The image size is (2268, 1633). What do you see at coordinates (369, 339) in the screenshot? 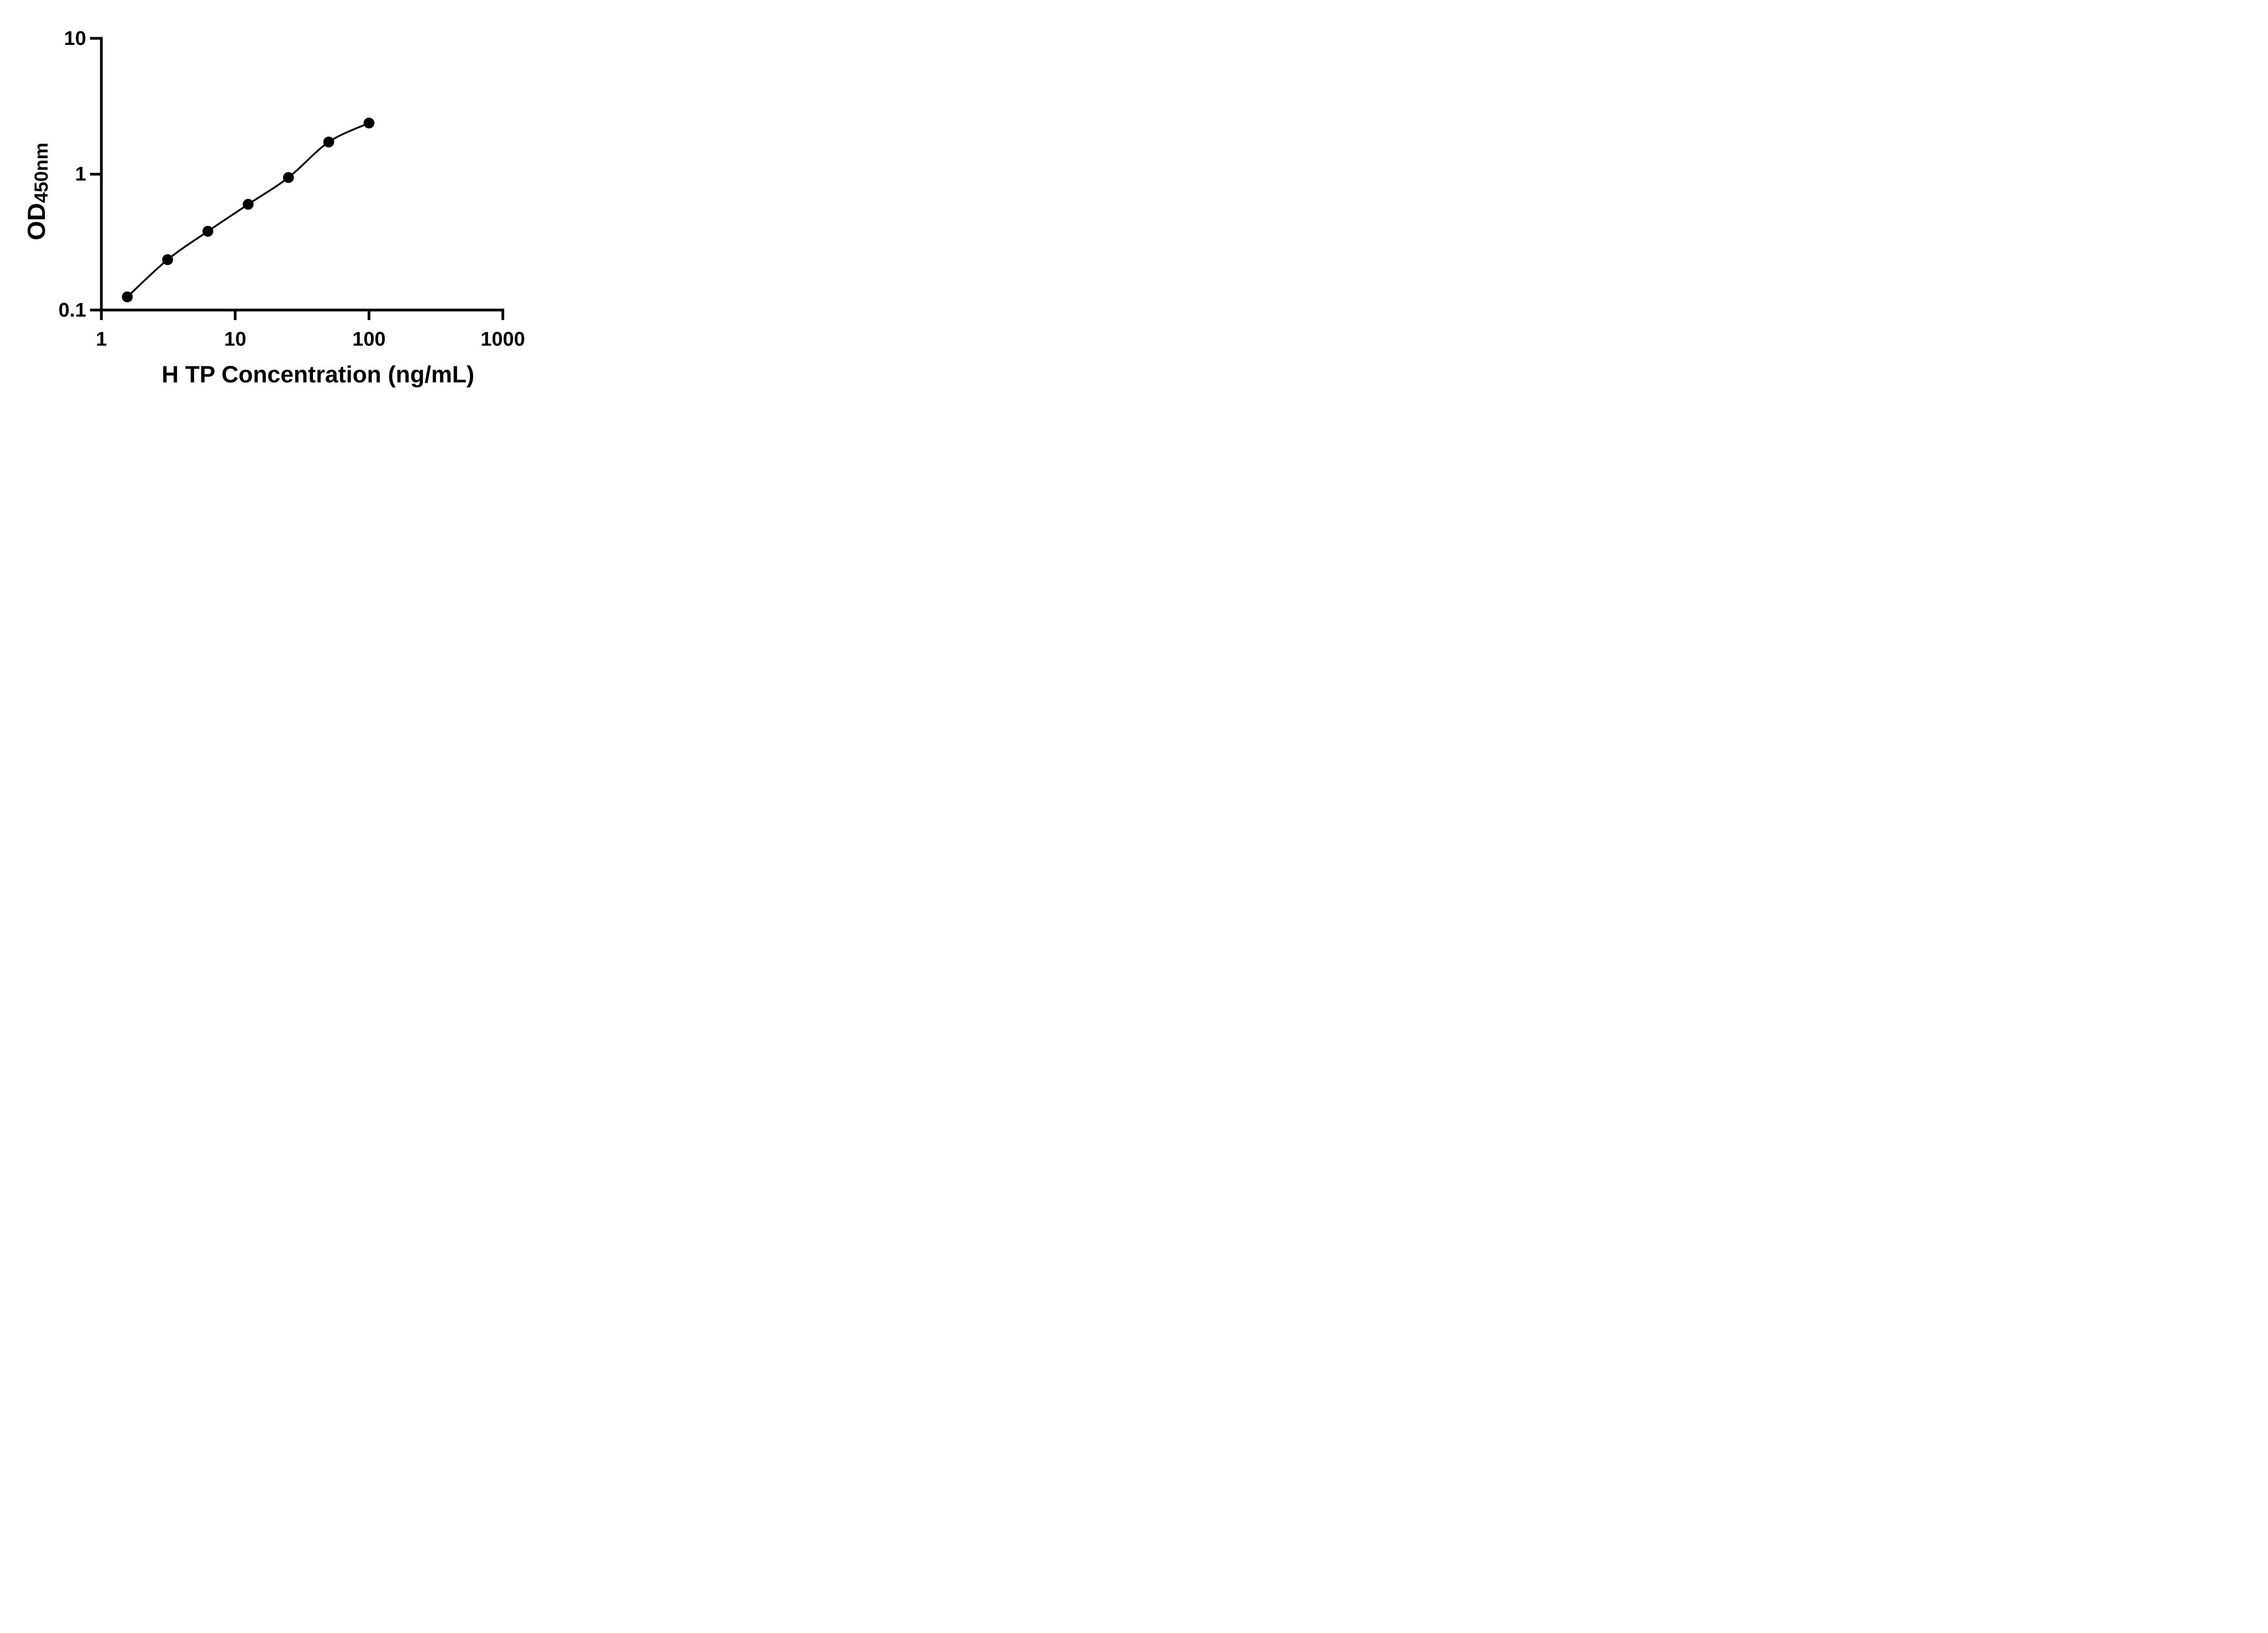
I see `x-tick-label: 100` at bounding box center [369, 339].